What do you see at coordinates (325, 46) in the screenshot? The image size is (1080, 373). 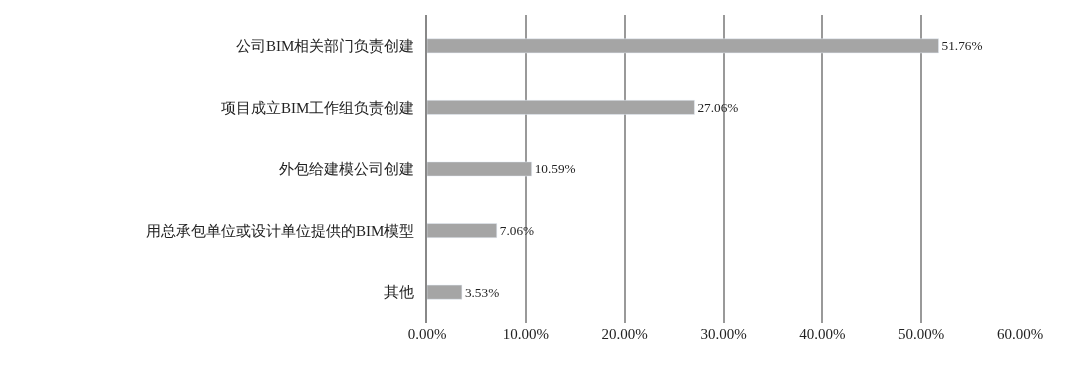 I see `y-tick-label: 公司BIM相关部门负责创建` at bounding box center [325, 46].